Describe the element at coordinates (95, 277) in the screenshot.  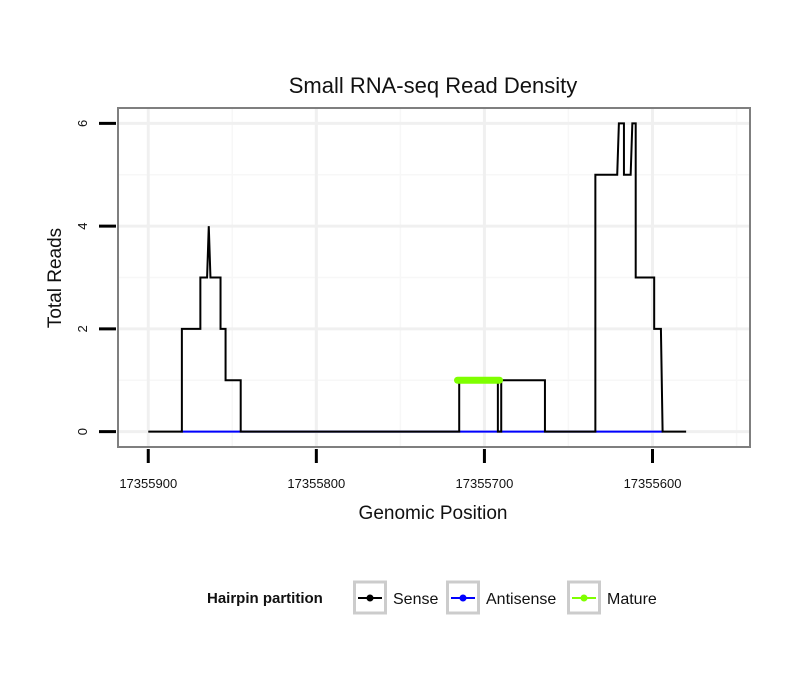
I see `y-axis: 0 2 4 6` at that location.